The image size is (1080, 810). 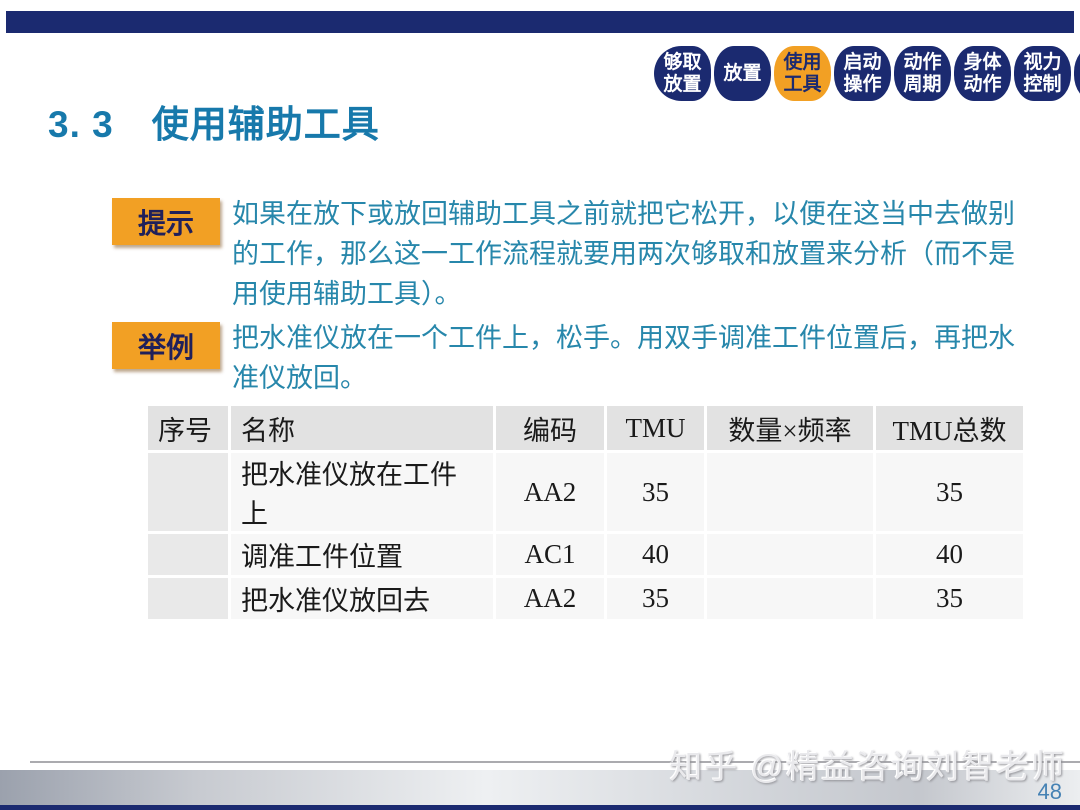 I want to click on nav-tab-qidong-caozuo: 启动 操作, so click(x=862, y=73).